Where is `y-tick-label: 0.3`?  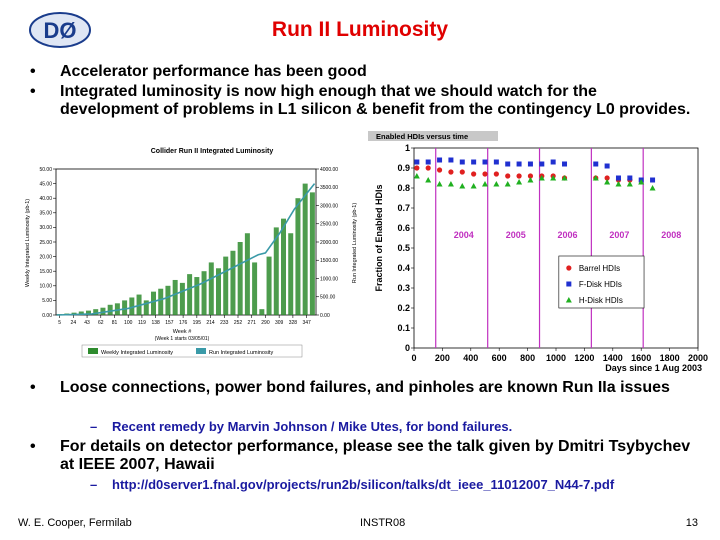
y-tick-label: 0.3 is located at coordinates (403, 288).